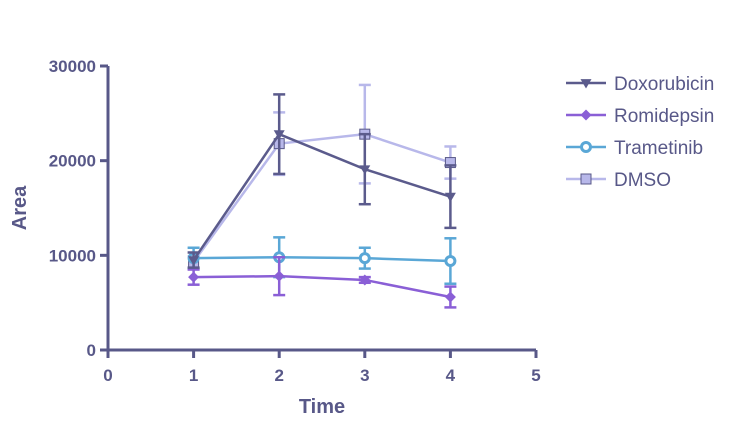 This screenshot has height=439, width=750. What do you see at coordinates (72, 161) in the screenshot?
I see `y-tick-label: 20000` at bounding box center [72, 161].